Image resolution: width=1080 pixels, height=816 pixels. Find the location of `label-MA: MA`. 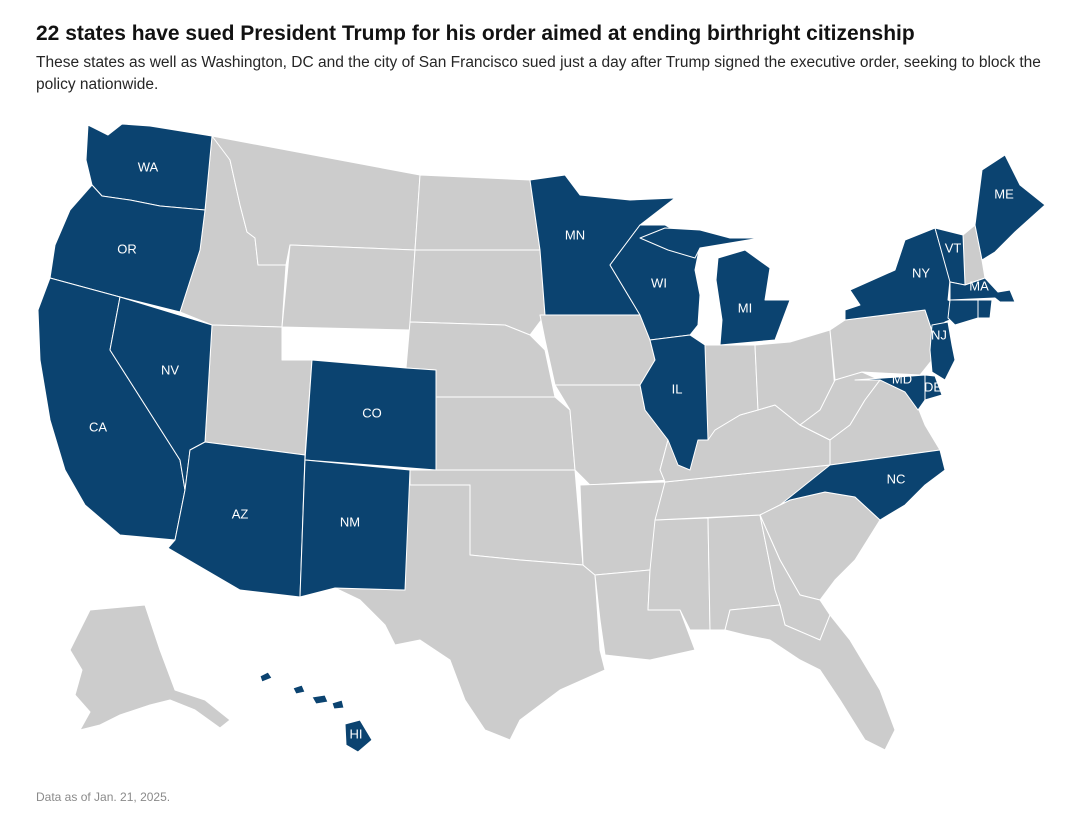

label-MA: MA is located at coordinates (979, 285).